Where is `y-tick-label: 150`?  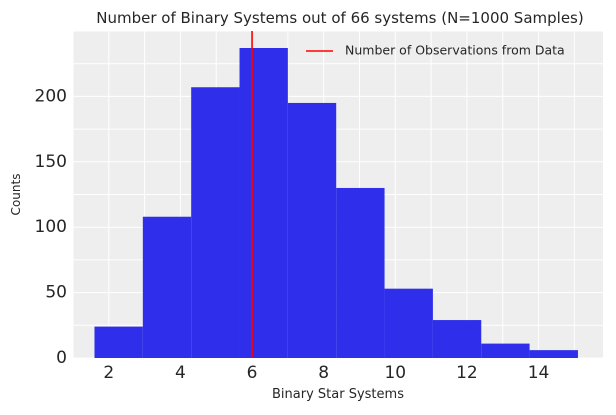 y-tick-label: 150 is located at coordinates (51, 162).